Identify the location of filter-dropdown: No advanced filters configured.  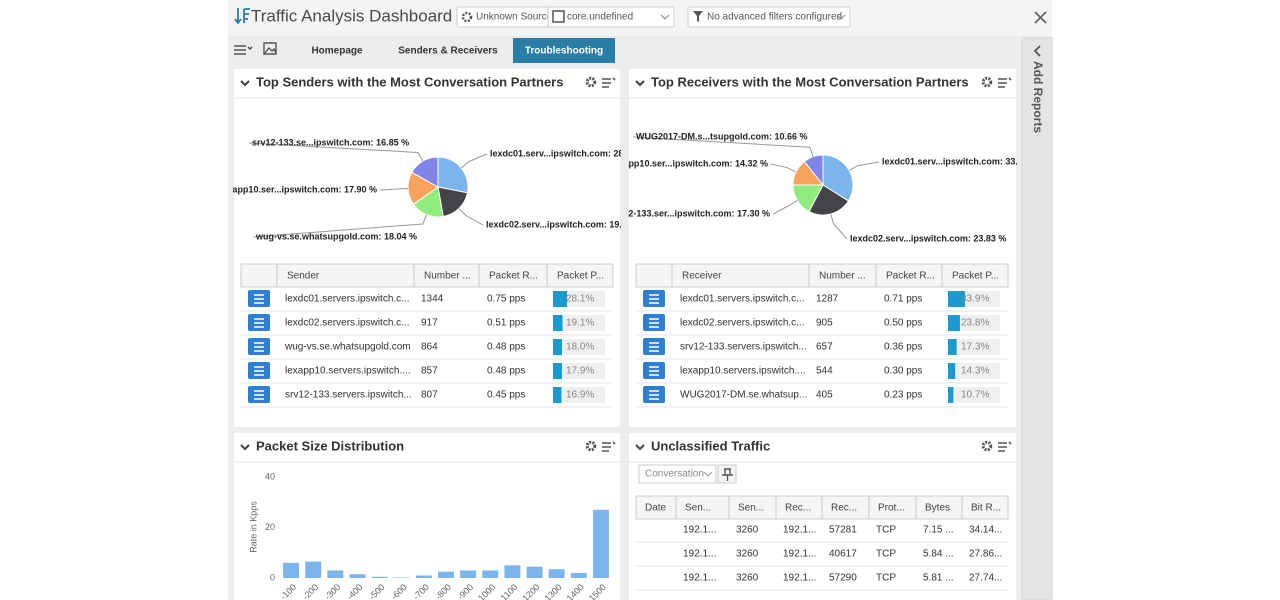
(769, 17).